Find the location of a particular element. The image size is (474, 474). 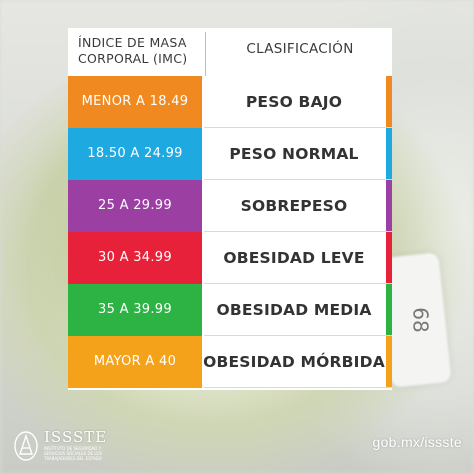

table-row: 18.50 A 24.99 PESO NORMAL is located at coordinates (230, 154).